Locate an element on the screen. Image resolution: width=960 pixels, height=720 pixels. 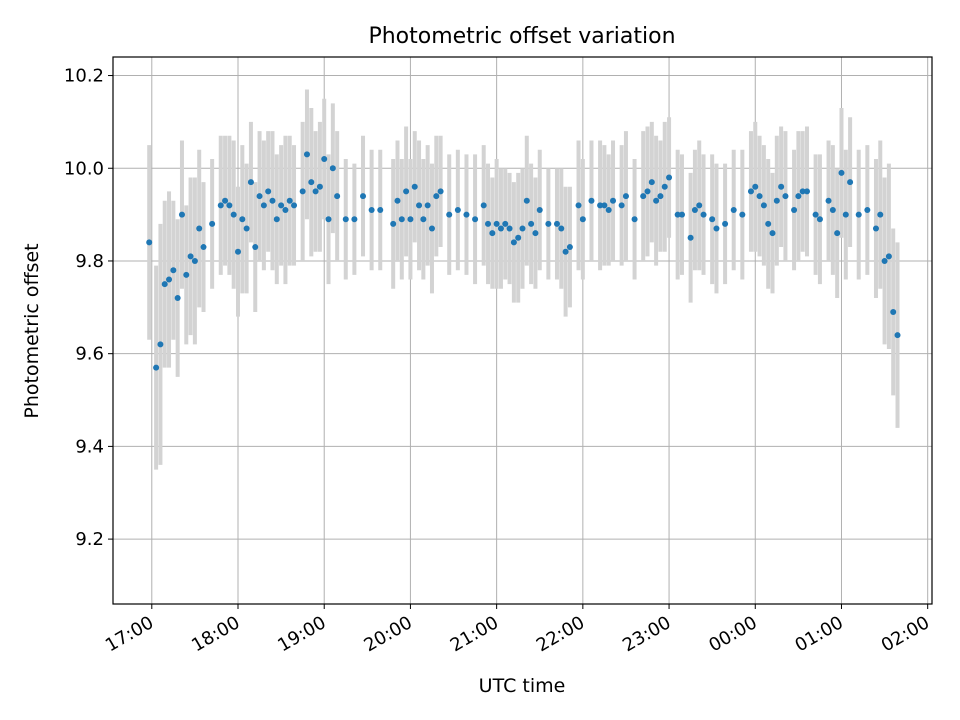
y-tick-label: 9.6 is located at coordinates (89, 354).